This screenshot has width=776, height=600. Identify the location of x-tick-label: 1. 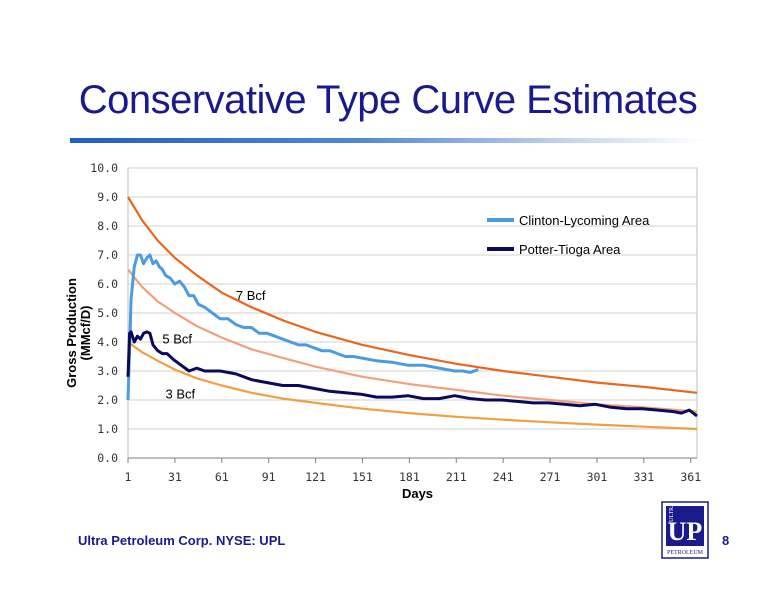
(128, 477).